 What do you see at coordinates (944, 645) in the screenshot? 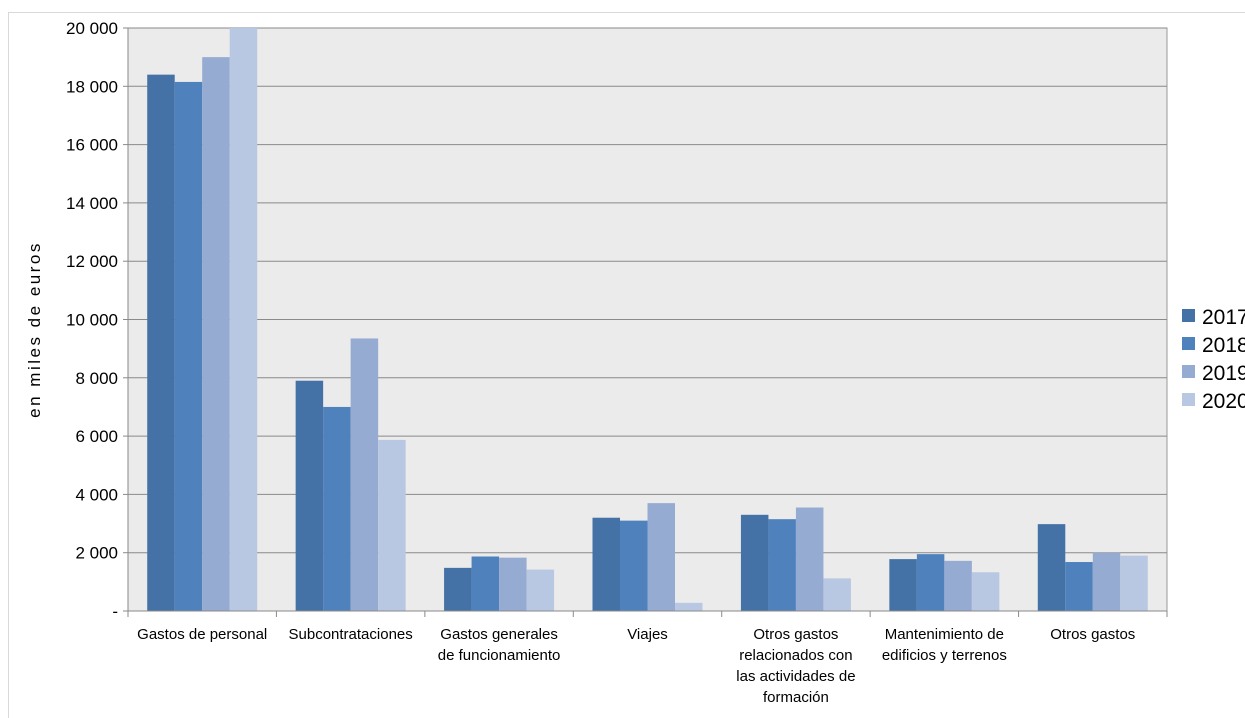
I see `x-category-label: Mantenimiento de edificios y terrenos` at bounding box center [944, 645].